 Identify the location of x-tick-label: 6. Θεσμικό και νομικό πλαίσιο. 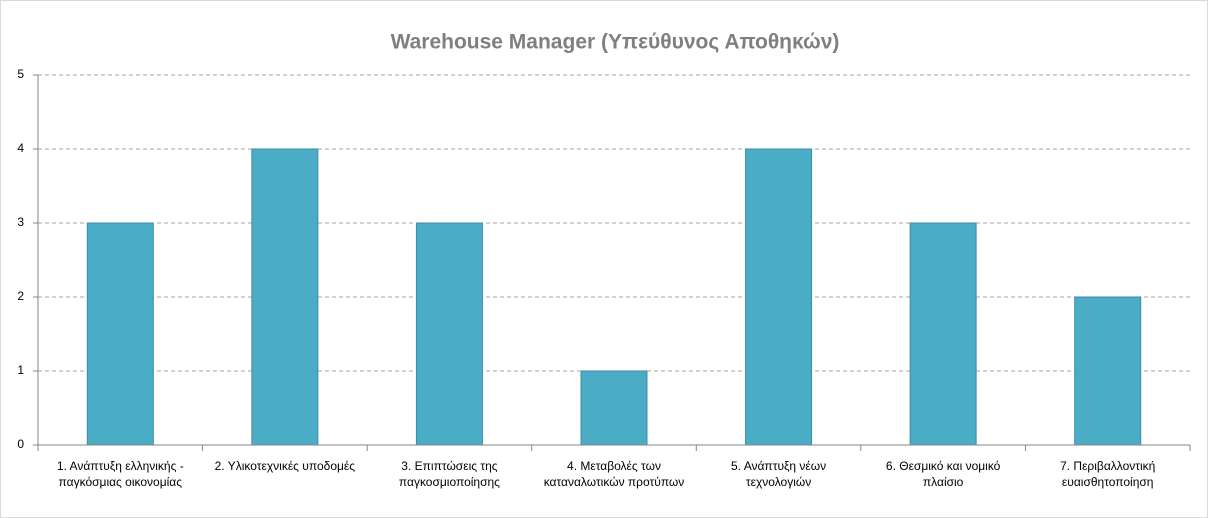
(943, 474).